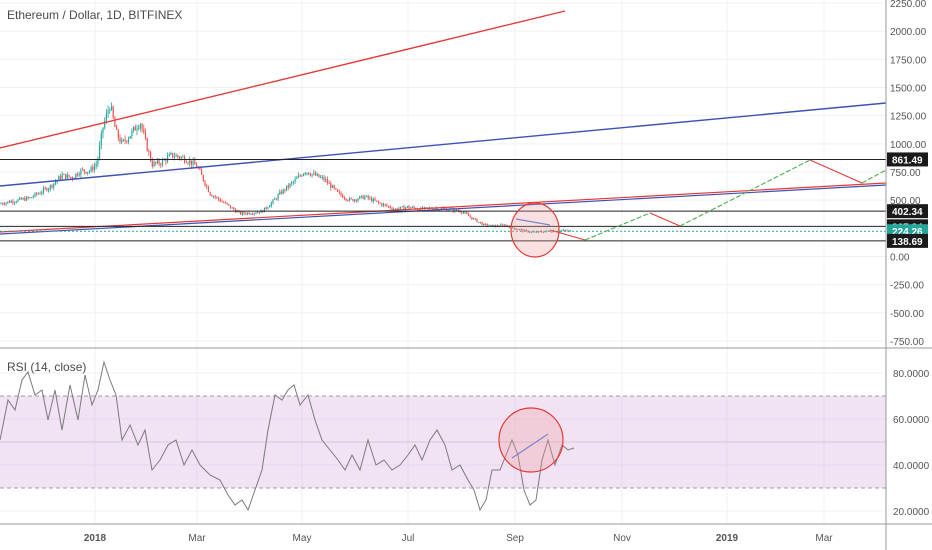  What do you see at coordinates (907, 342) in the screenshot?
I see `price-tick-label: -750.00` at bounding box center [907, 342].